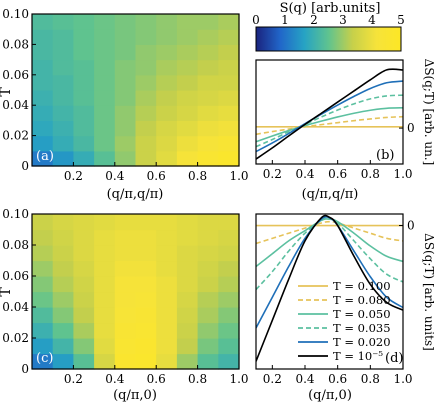 The width and height of the screenshot is (436, 405). Describe the element at coordinates (362, 314) in the screenshot. I see `legend-label: T = 0.050` at that location.